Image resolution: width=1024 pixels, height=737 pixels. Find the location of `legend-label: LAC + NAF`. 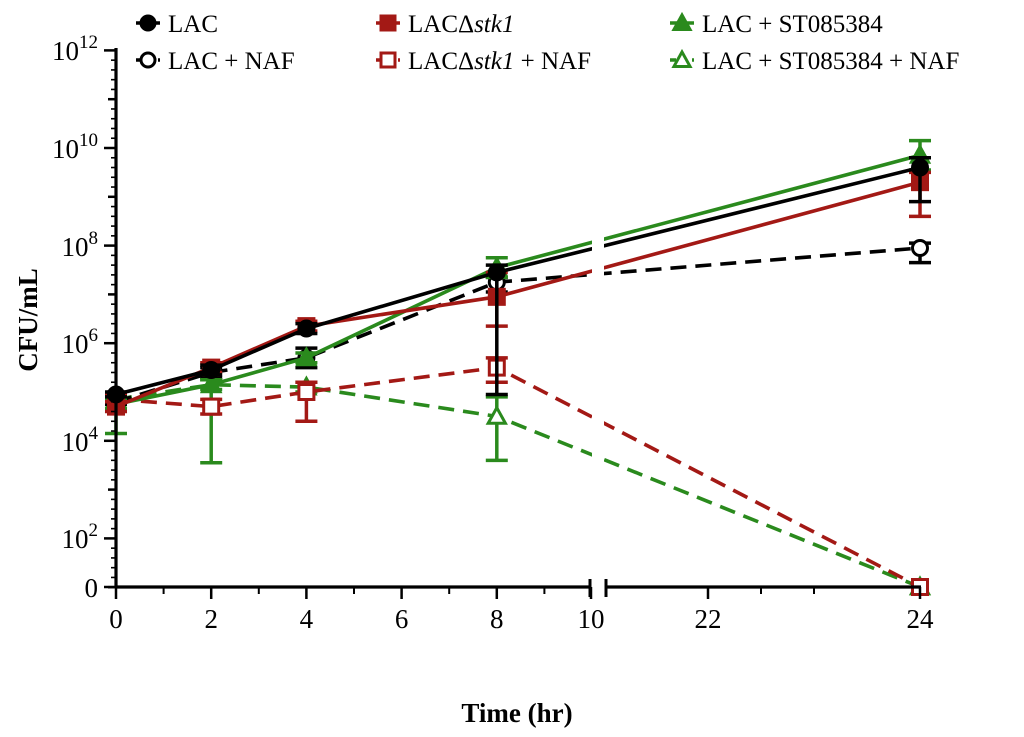

legend-label: LAC + NAF is located at coordinates (231, 61).